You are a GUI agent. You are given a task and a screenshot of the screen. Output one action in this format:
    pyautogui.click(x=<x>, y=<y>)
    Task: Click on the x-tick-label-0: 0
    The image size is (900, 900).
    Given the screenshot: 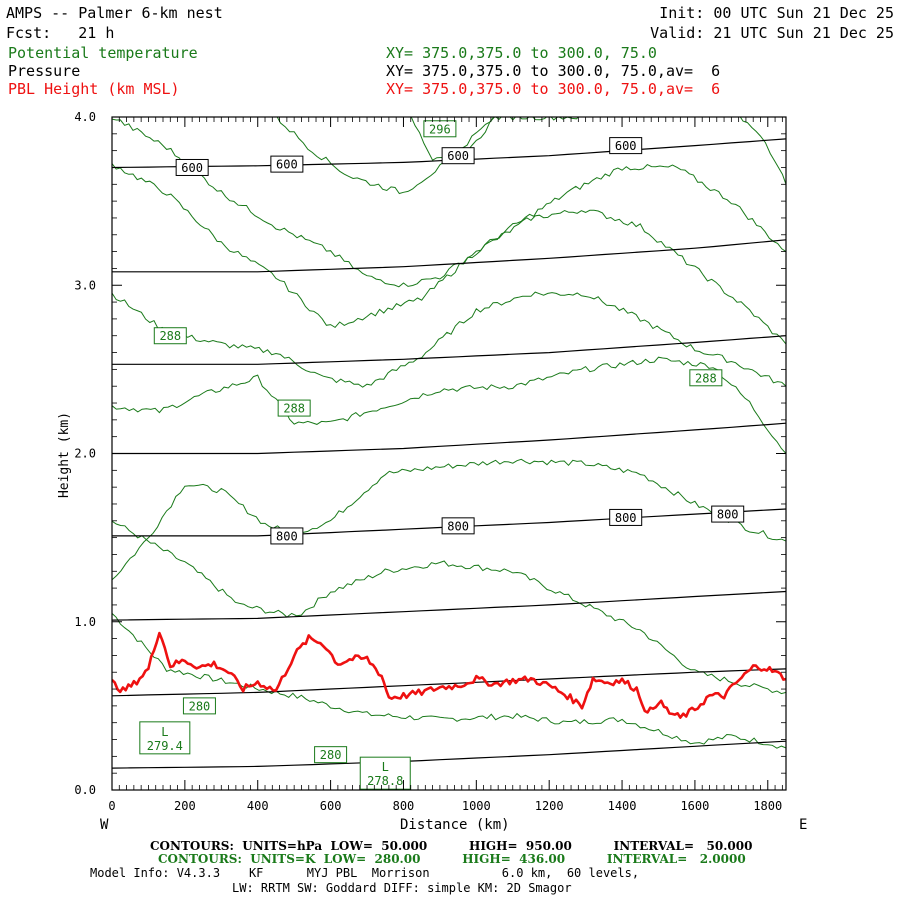 What is the action you would take?
    pyautogui.click(x=111, y=806)
    